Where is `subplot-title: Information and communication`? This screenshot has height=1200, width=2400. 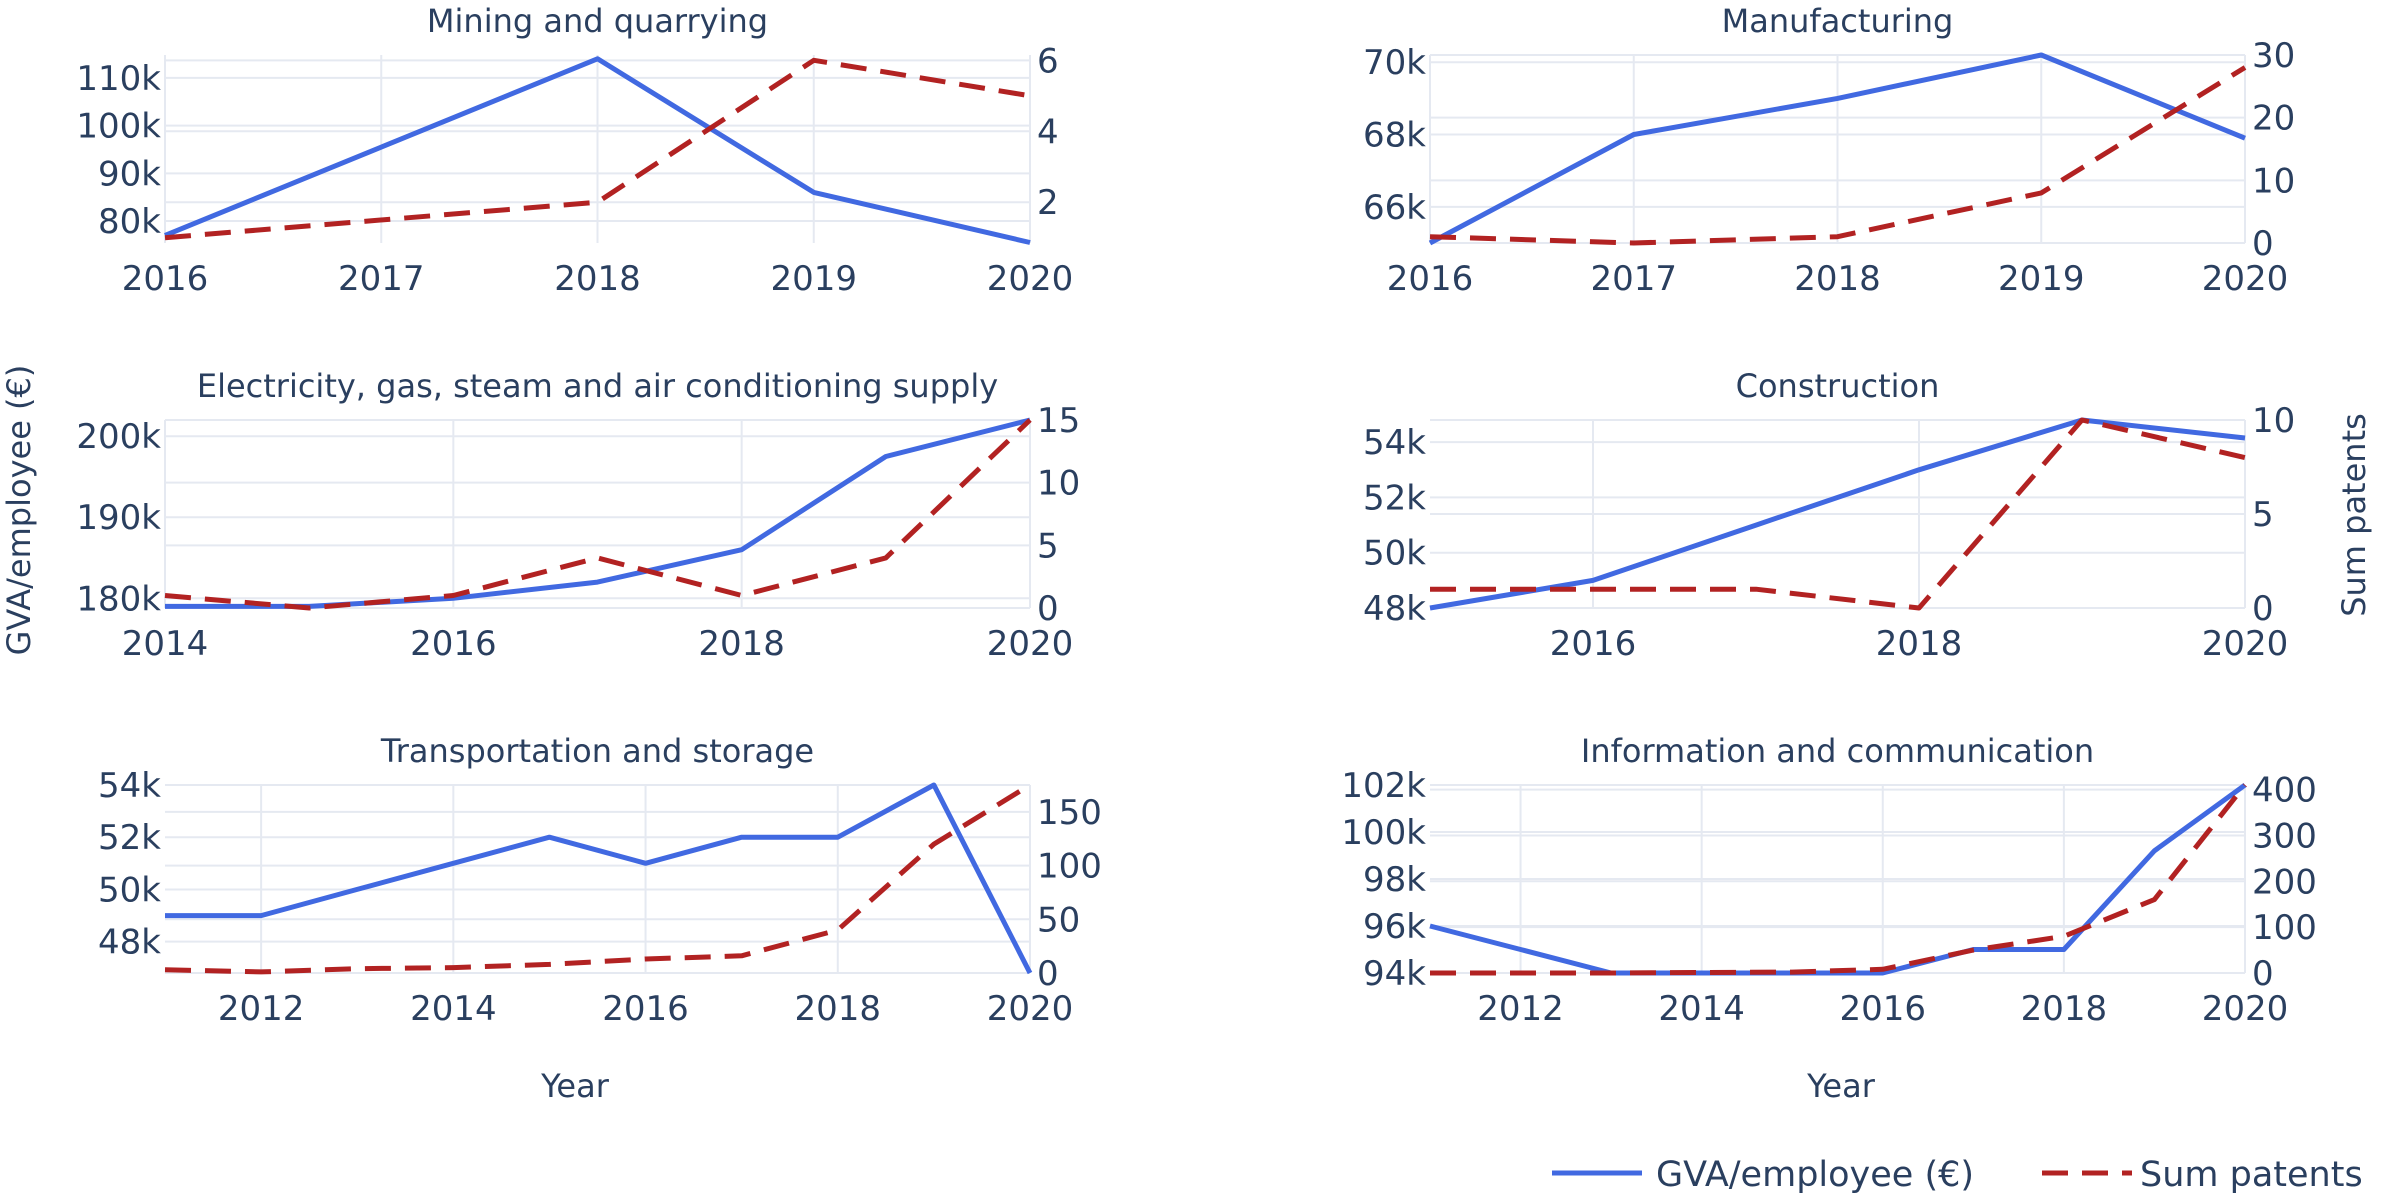 subplot-title: Information and communication is located at coordinates (1837, 751).